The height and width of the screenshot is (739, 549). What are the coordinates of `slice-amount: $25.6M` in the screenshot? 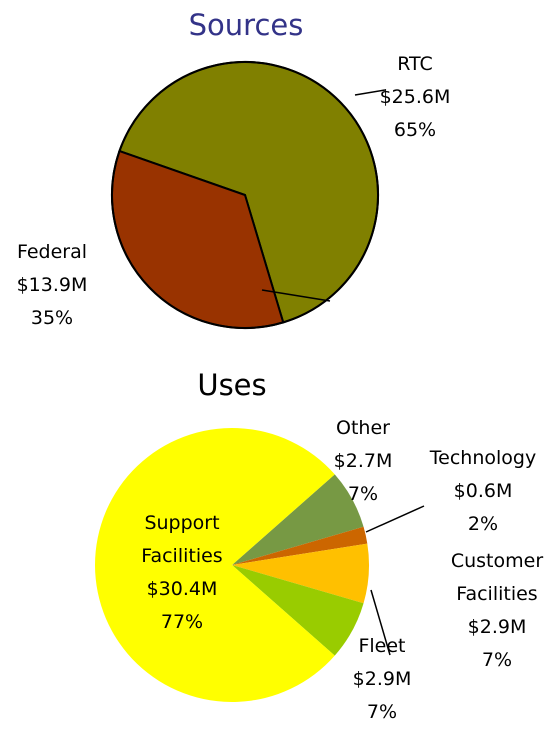 It's located at (415, 97).